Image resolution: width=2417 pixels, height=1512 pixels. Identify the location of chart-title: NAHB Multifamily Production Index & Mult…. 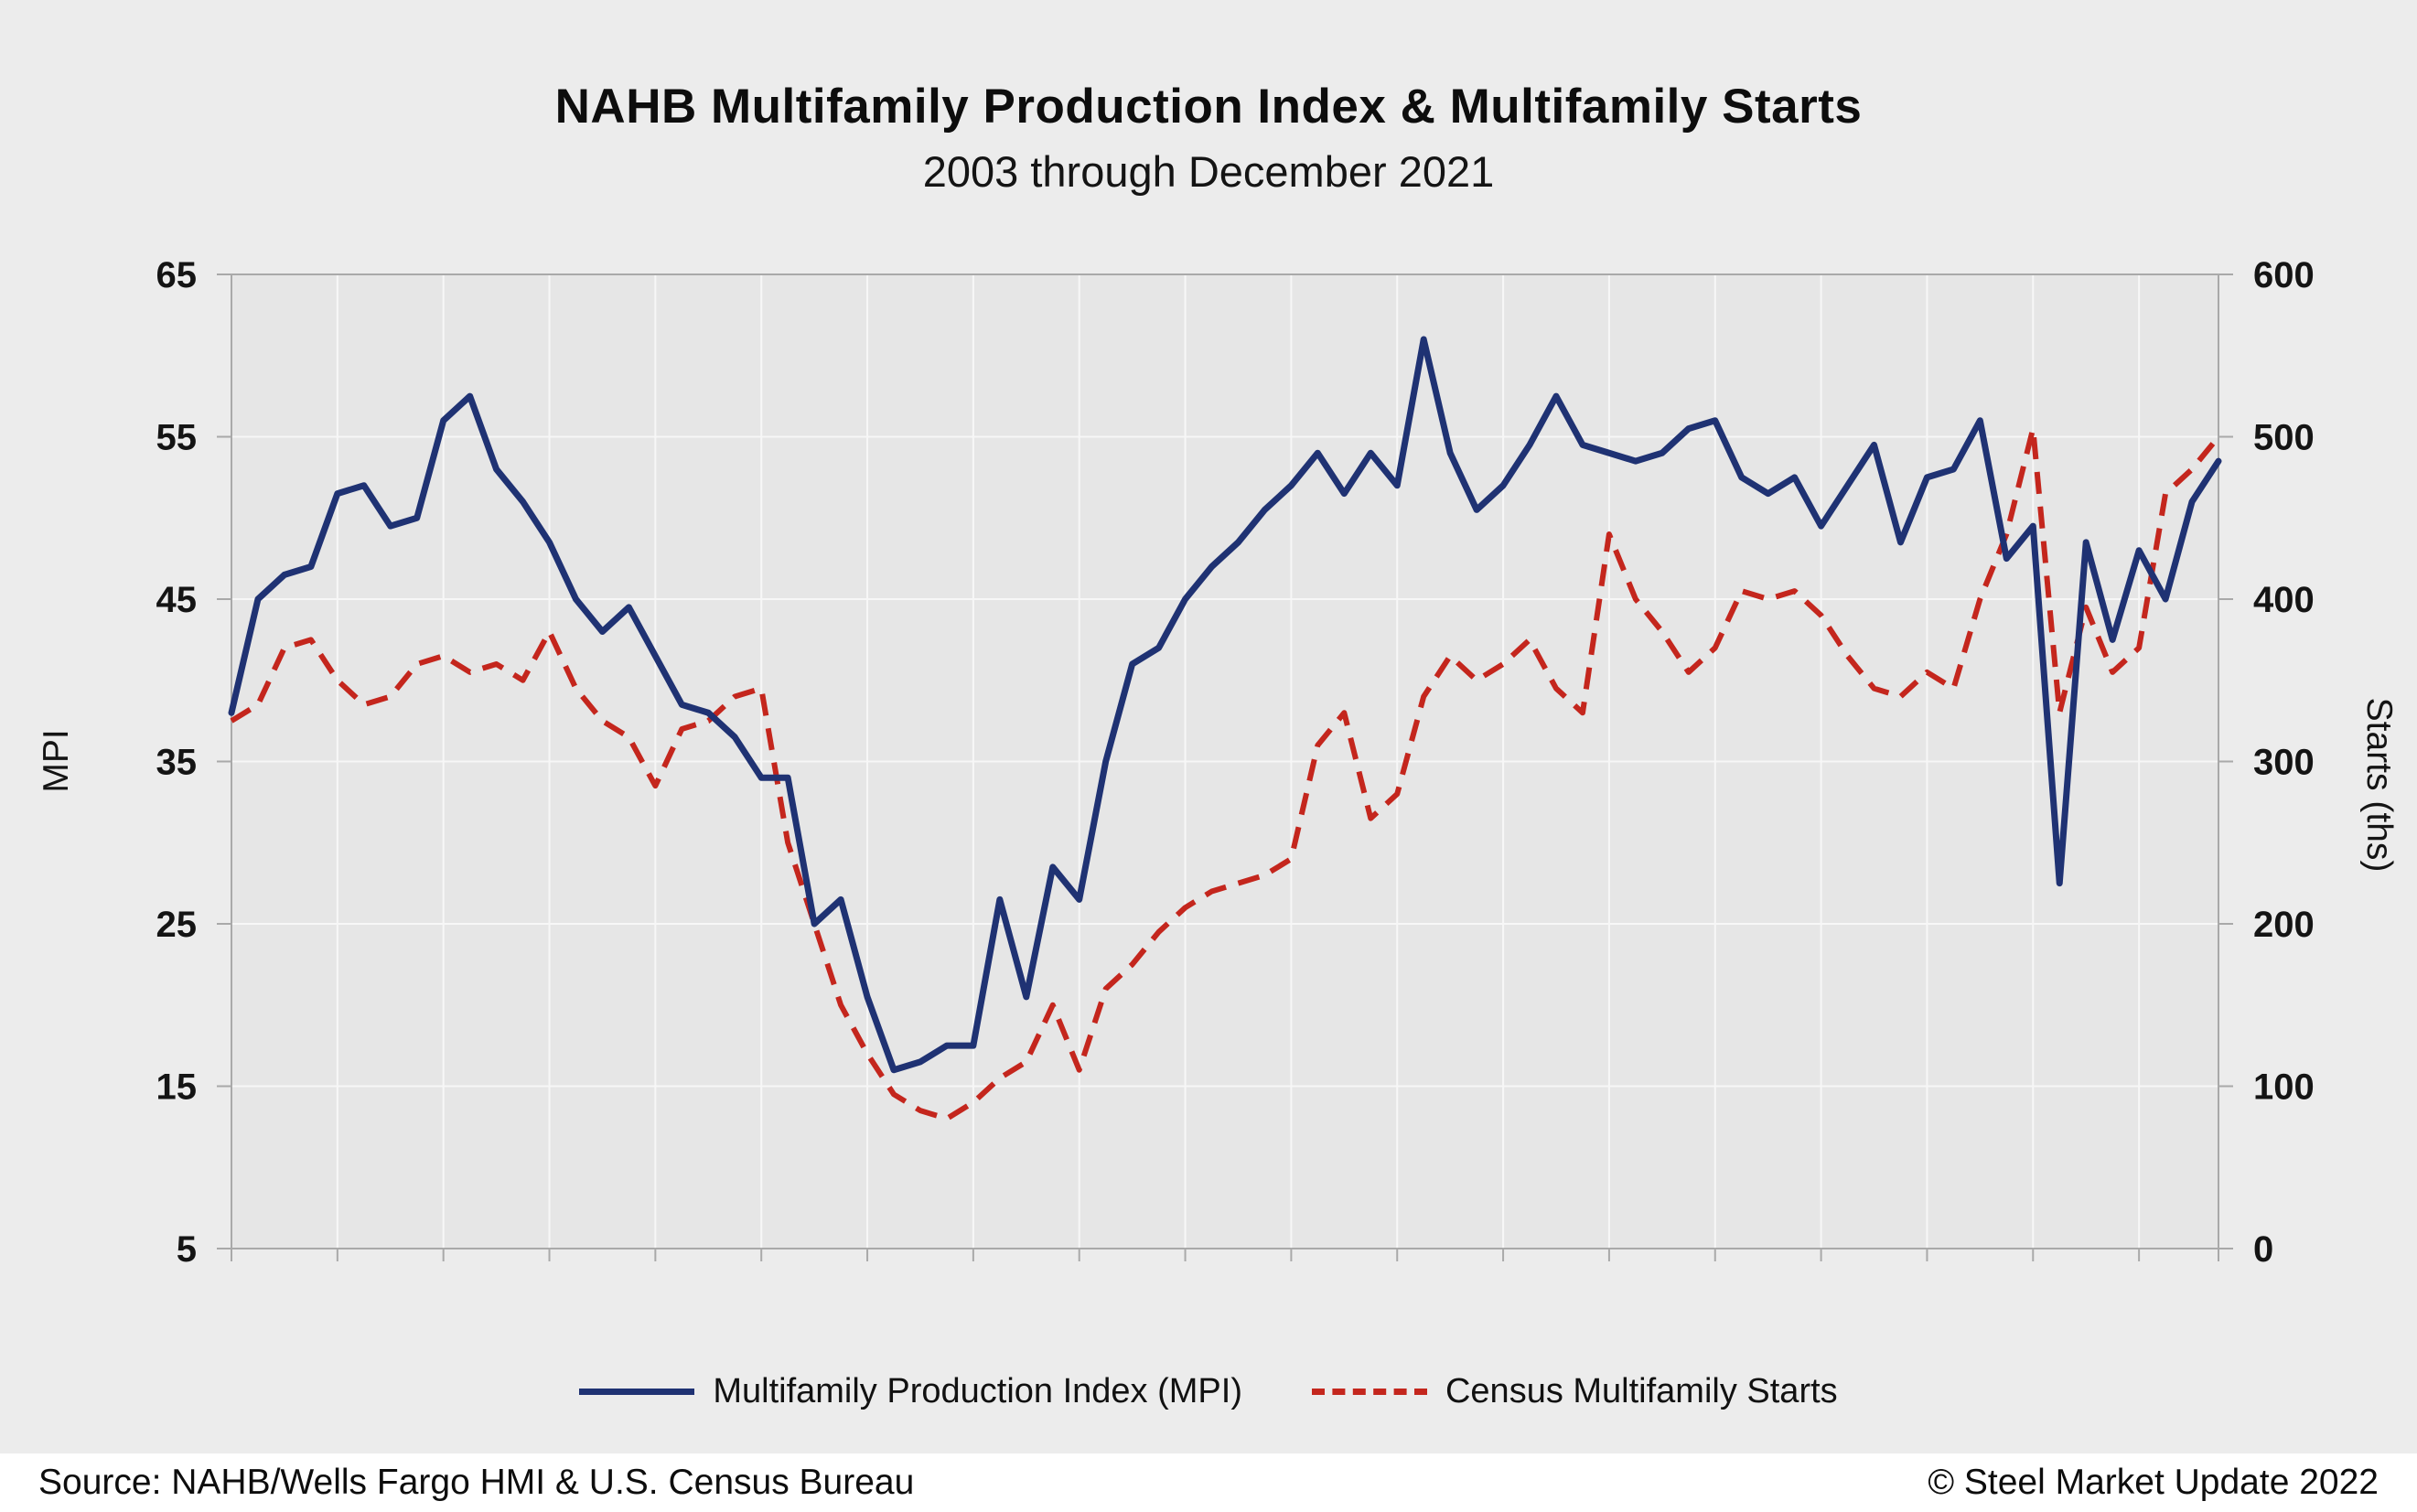
(1208, 107).